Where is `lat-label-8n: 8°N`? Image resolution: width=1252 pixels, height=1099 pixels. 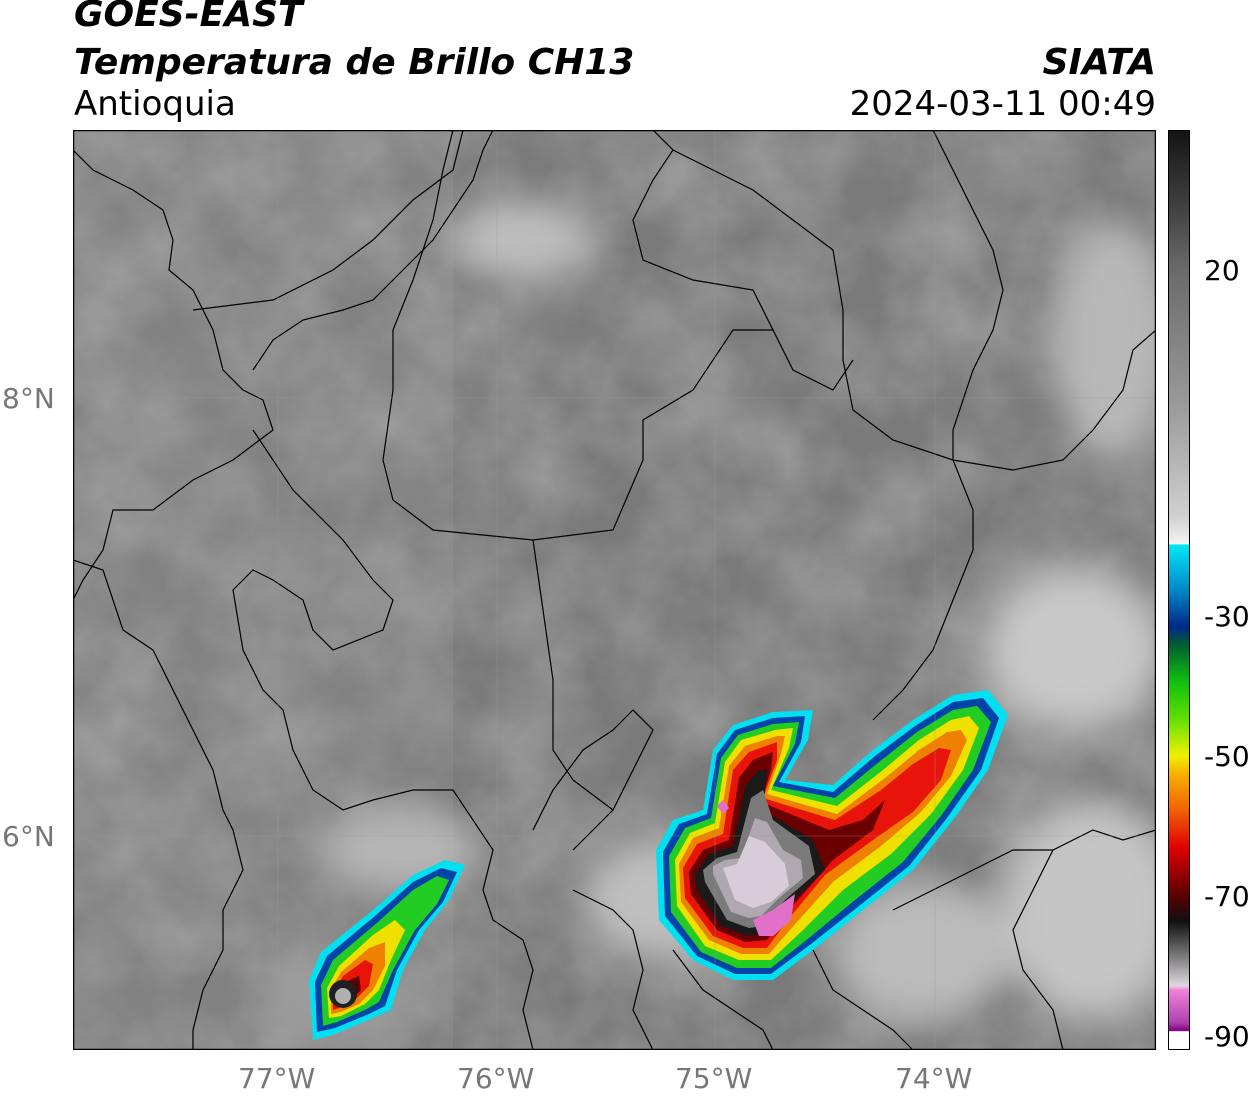
lat-label-8n: 8°N is located at coordinates (28, 398).